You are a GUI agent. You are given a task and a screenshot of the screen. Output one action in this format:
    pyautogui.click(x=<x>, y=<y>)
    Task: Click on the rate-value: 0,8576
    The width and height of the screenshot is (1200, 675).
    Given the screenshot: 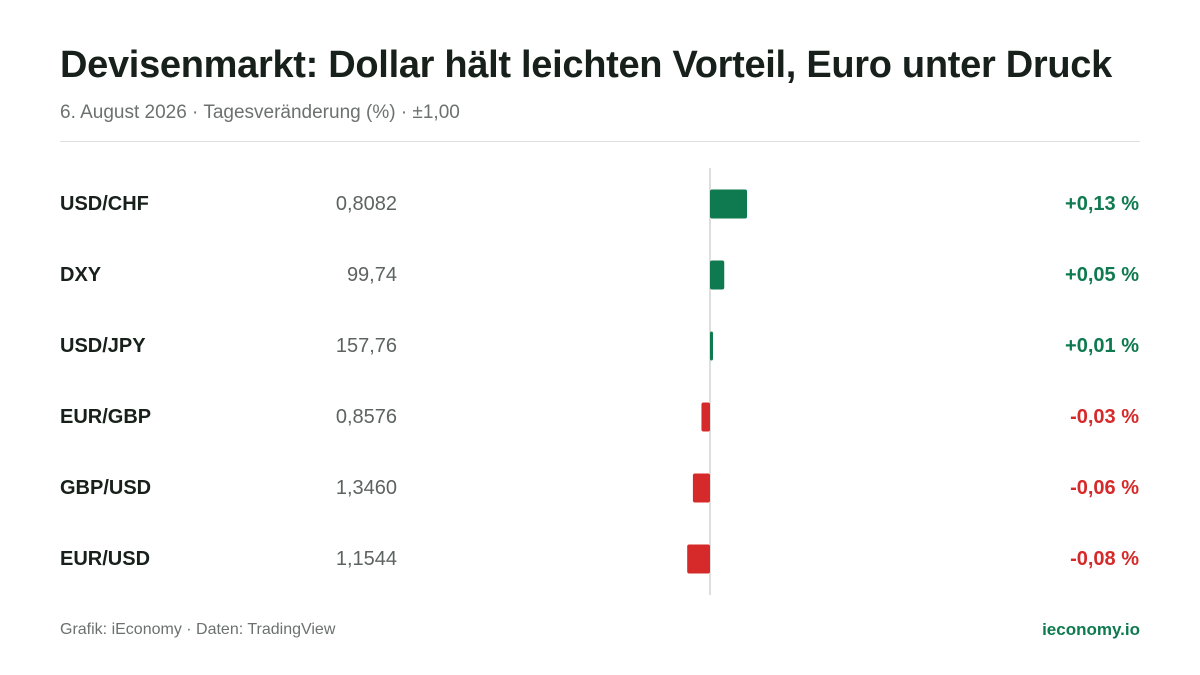 What is the action you would take?
    pyautogui.click(x=366, y=417)
    